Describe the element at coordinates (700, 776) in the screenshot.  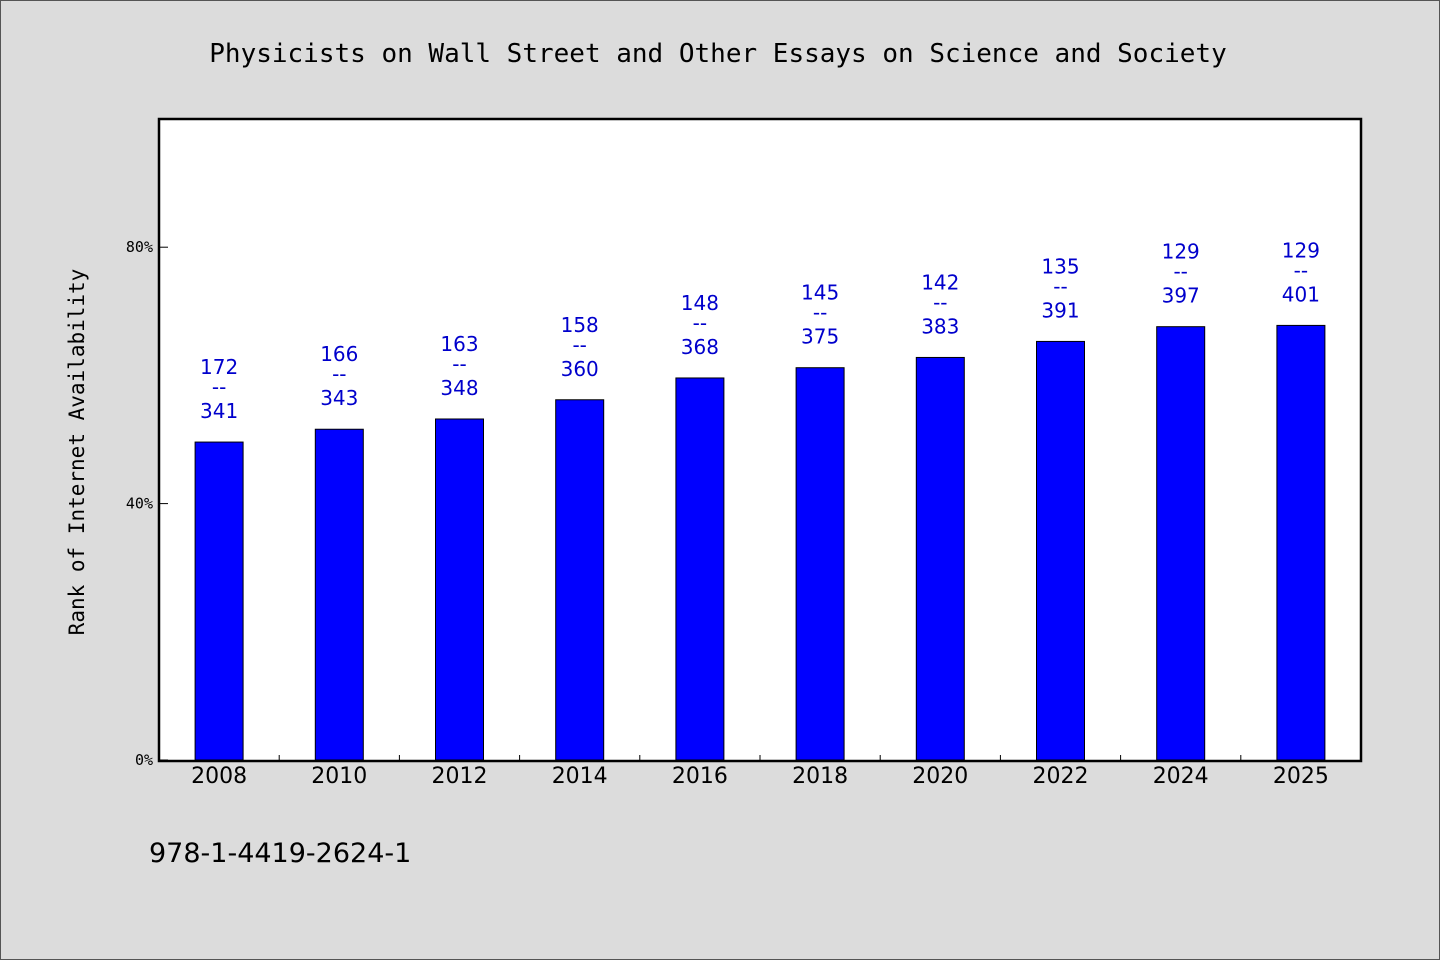
I see `x-tick-label: 2016` at that location.